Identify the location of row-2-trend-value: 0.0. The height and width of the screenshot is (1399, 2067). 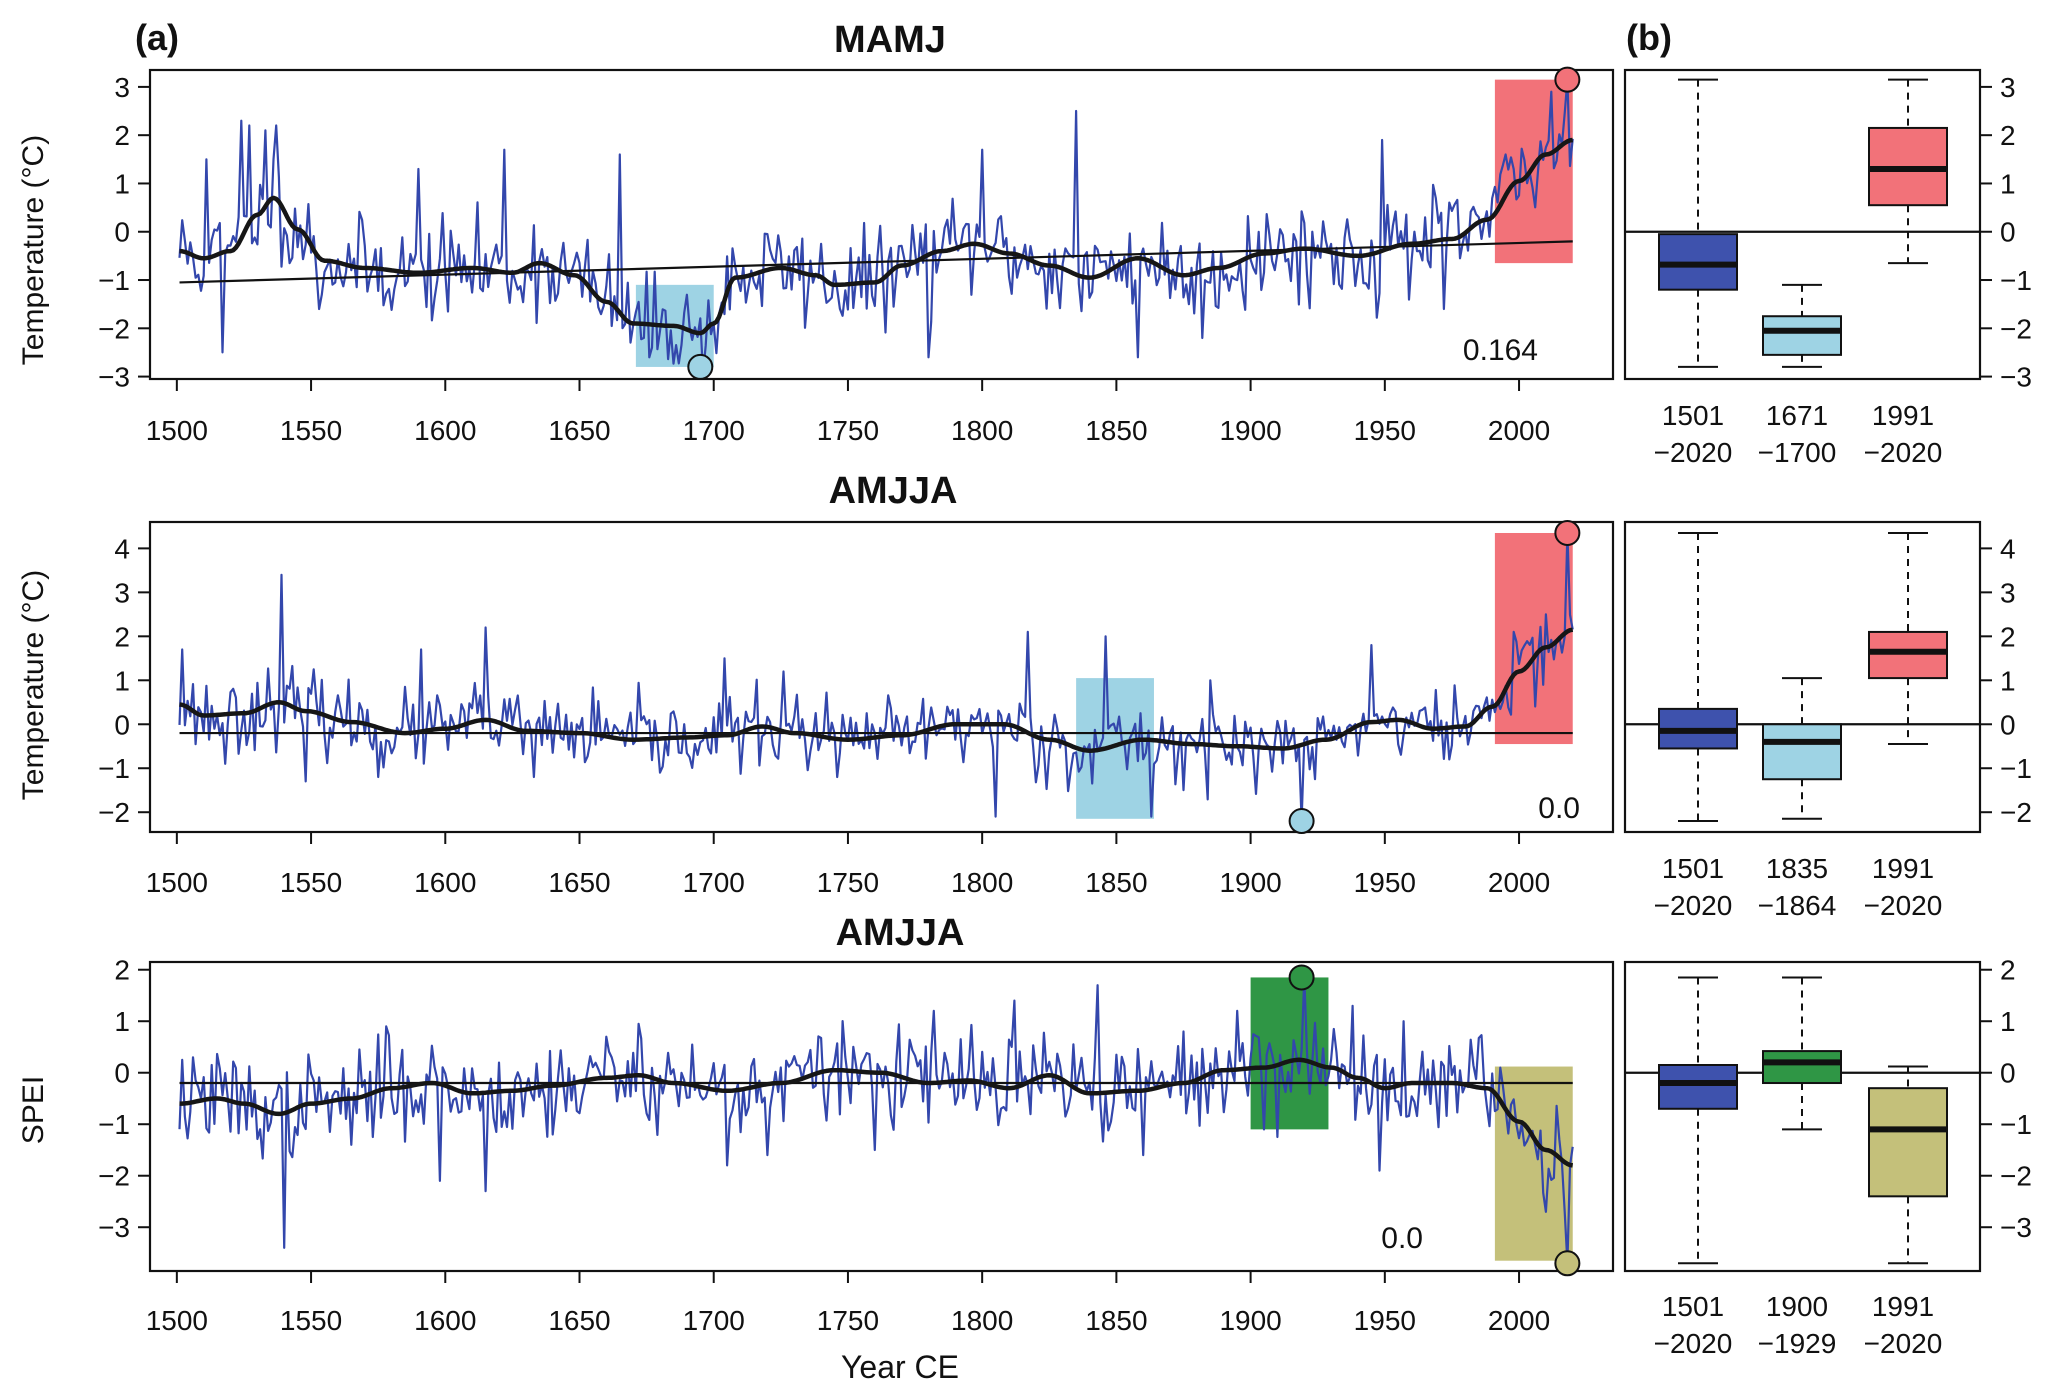
(1559, 808).